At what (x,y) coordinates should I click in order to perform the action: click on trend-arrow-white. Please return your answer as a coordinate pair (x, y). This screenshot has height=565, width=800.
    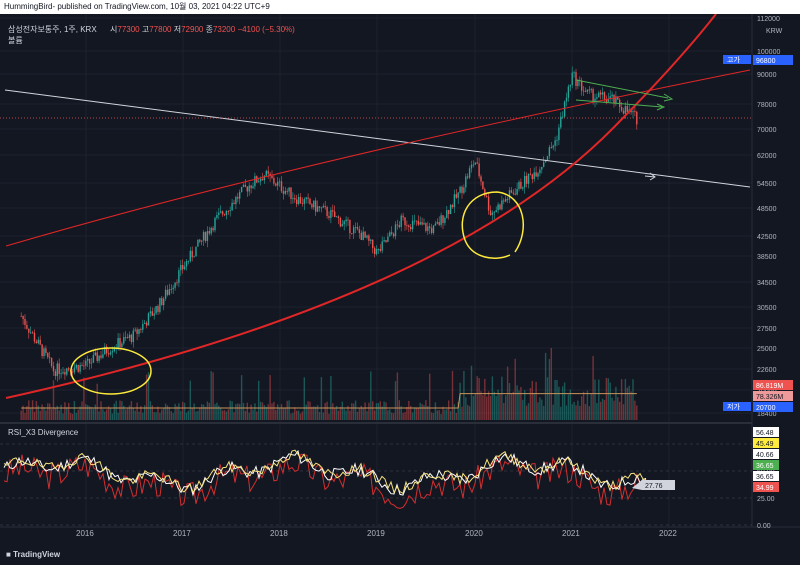
    Looking at the image, I should click on (650, 176).